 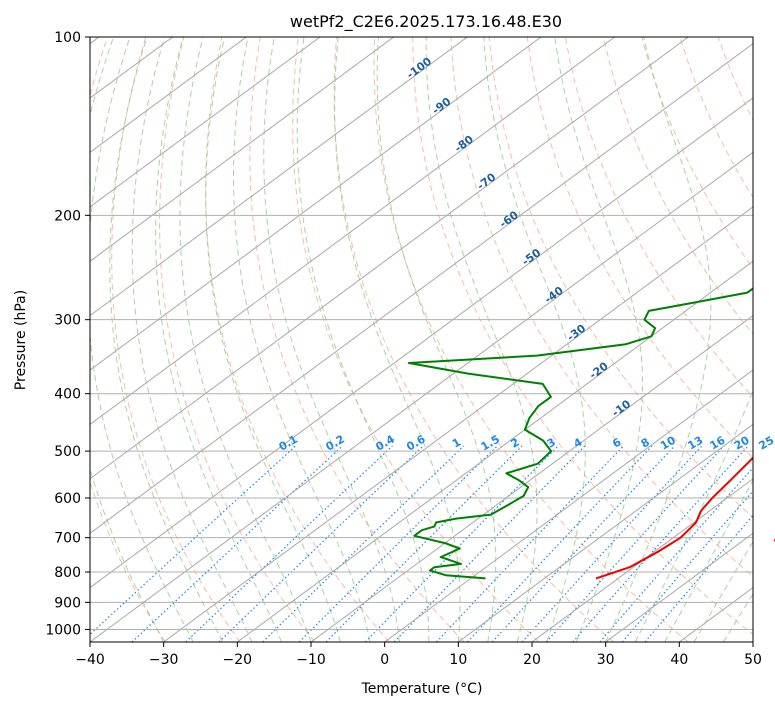 What do you see at coordinates (487, 181) in the screenshot?
I see `isotherm-label: -70` at bounding box center [487, 181].